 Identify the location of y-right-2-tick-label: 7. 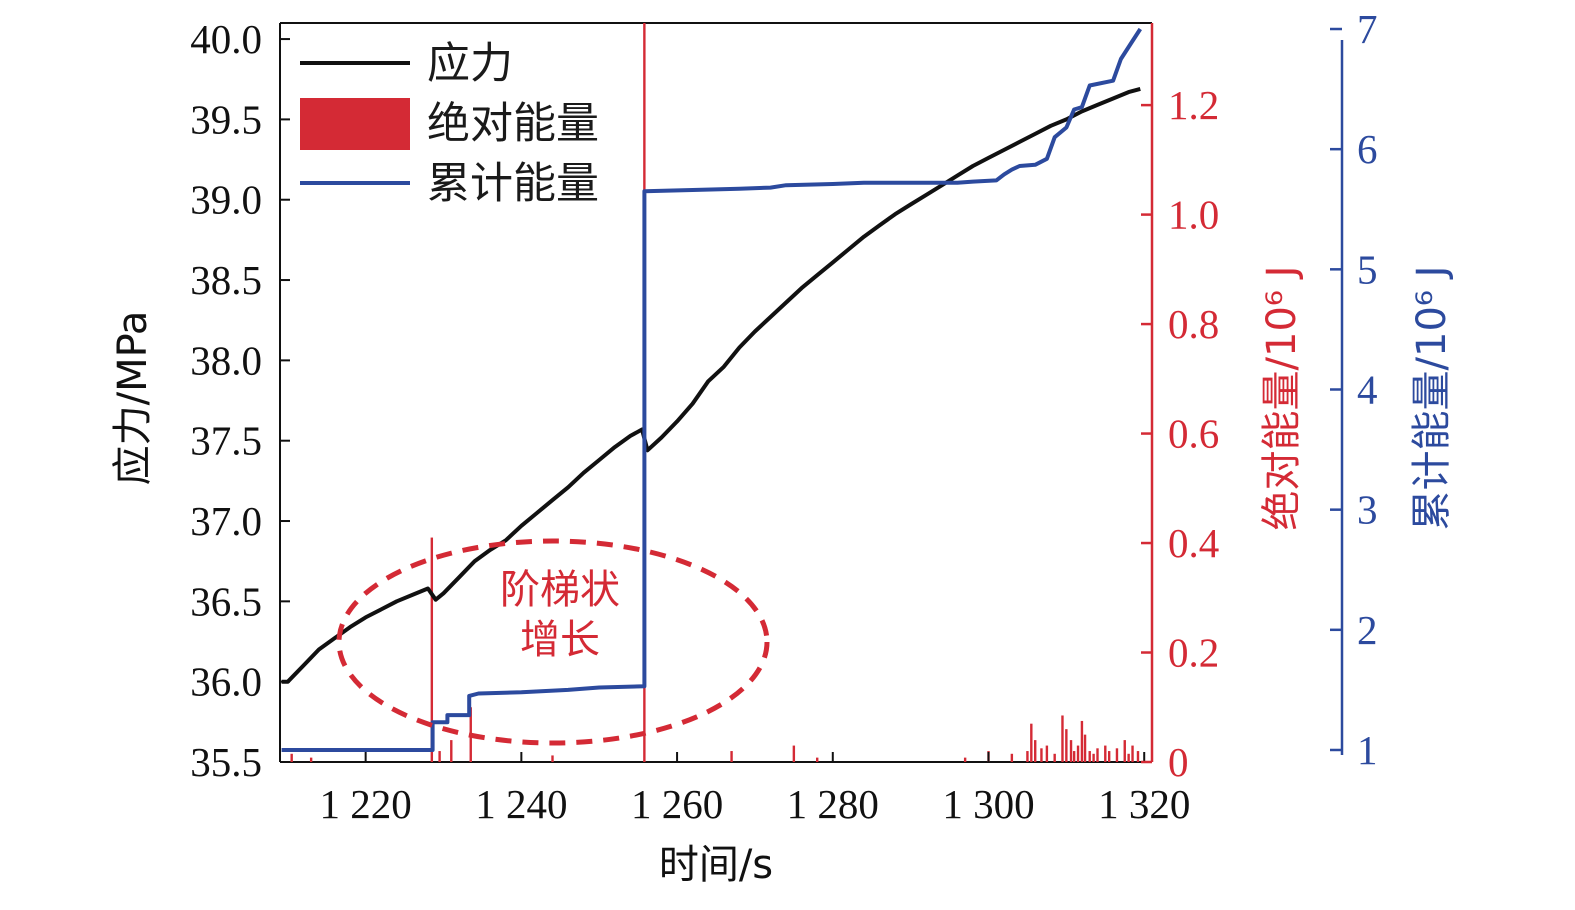
(1367, 29).